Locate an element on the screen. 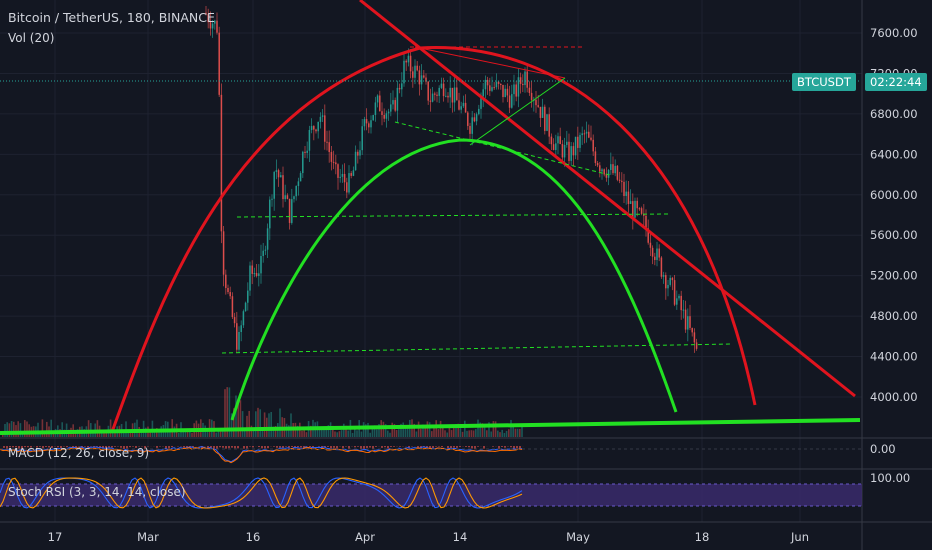  volume-label: Vol (20) is located at coordinates (31, 38).